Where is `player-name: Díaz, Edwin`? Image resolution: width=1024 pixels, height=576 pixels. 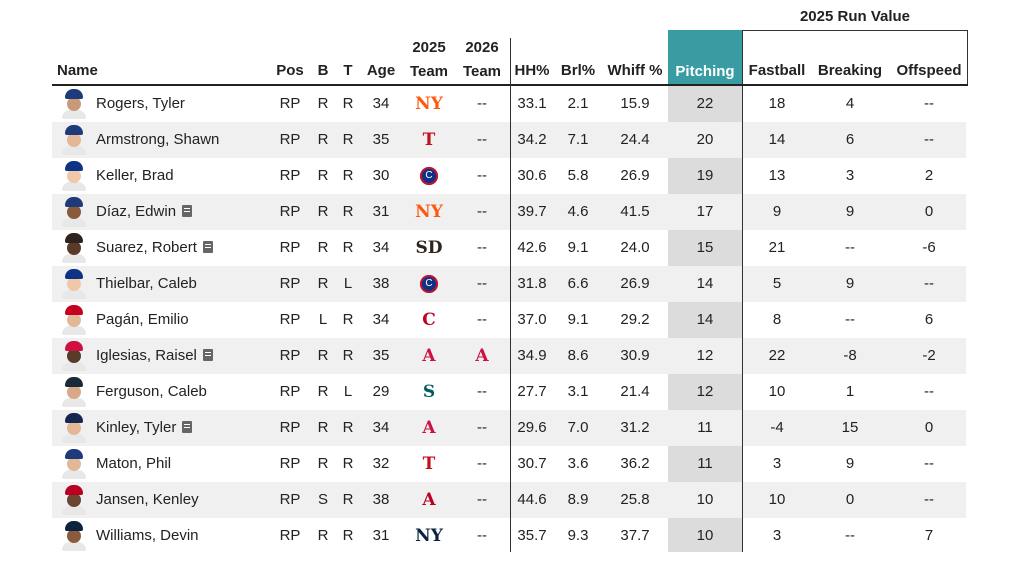
player-name: Díaz, Edwin is located at coordinates (144, 212).